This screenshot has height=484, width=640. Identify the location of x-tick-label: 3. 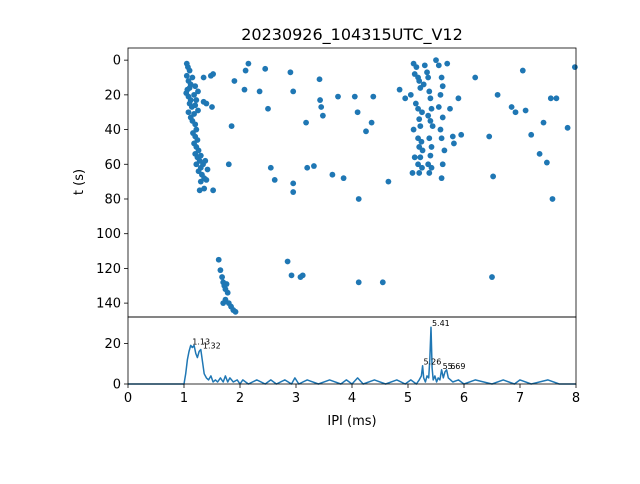
(296, 398).